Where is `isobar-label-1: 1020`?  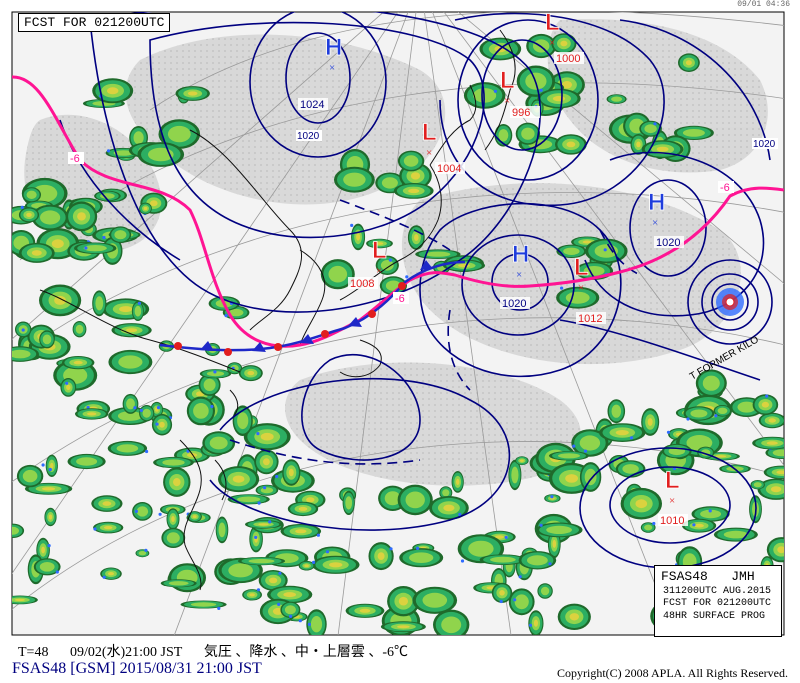 isobar-label-1: 1020 is located at coordinates (309, 136).